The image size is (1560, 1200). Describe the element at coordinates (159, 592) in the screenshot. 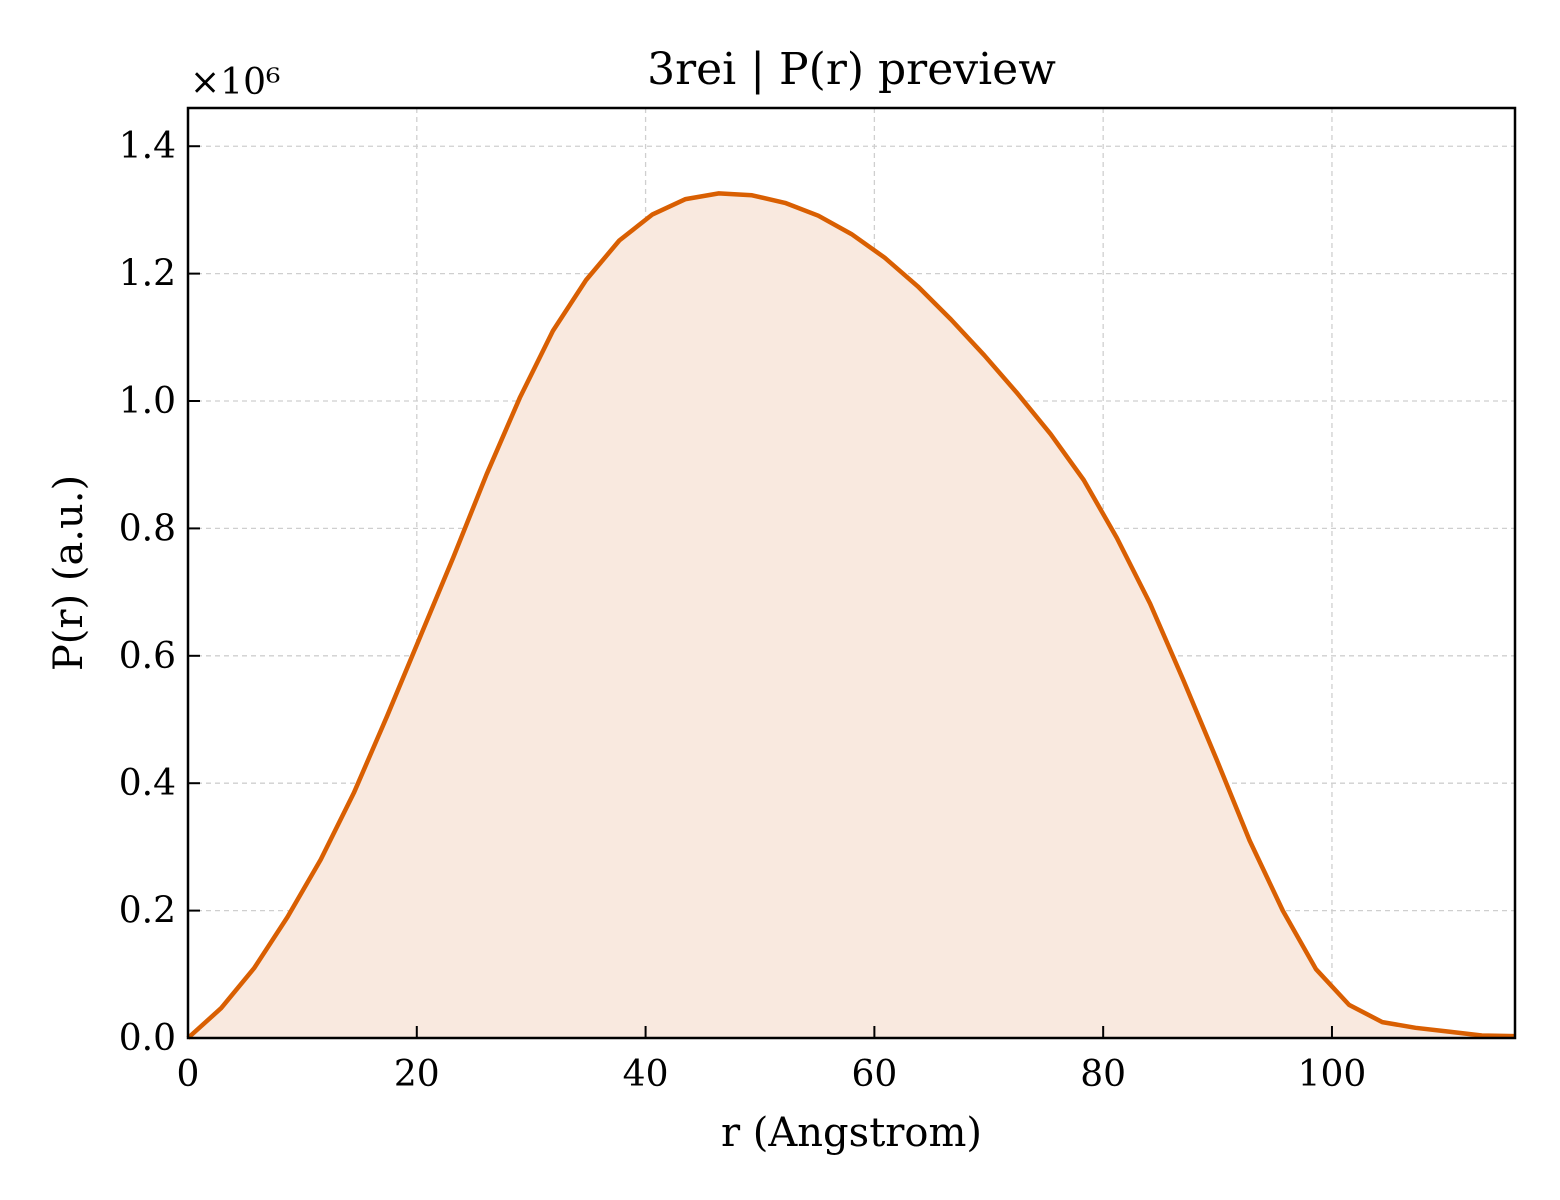

I see `y-axis-ticks: 0.0 0.2 0.4 0.6 0.8 1.0 1.2 1.4` at that location.